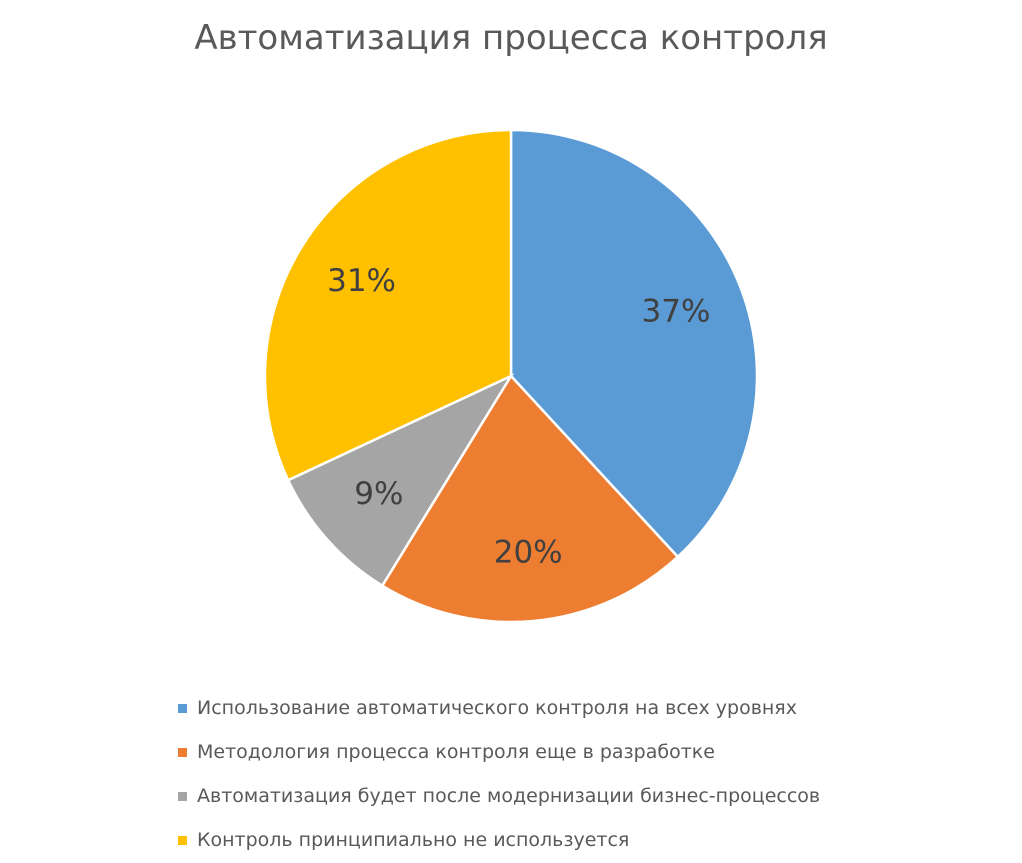 The height and width of the screenshot is (863, 1022). What do you see at coordinates (378, 494) in the screenshot?
I see `data-label-automation-later: 9%` at bounding box center [378, 494].